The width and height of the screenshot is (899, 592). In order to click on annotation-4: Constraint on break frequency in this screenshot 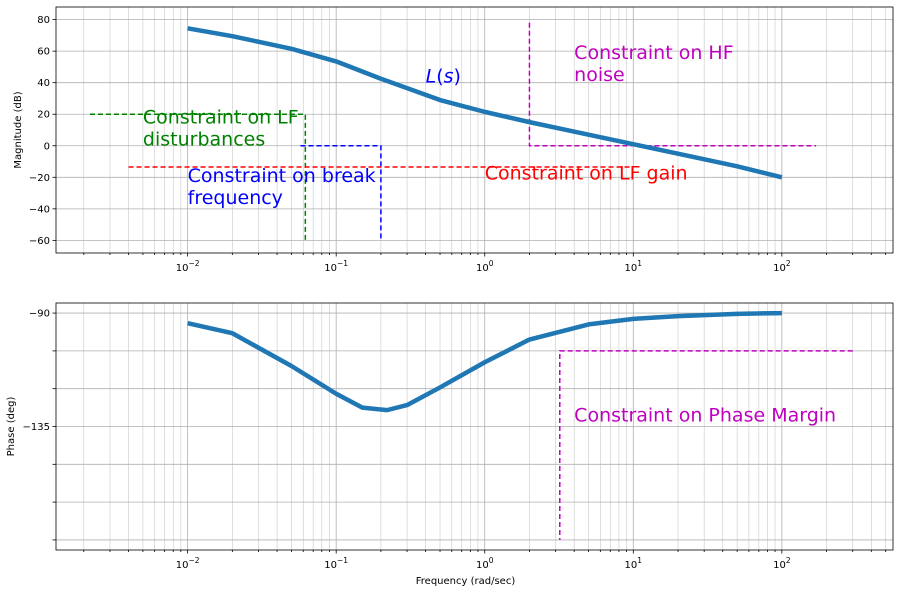, I will do `click(282, 187)`.